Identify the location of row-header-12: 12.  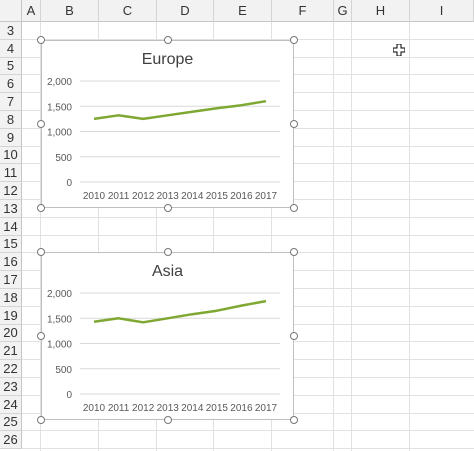
(11, 191).